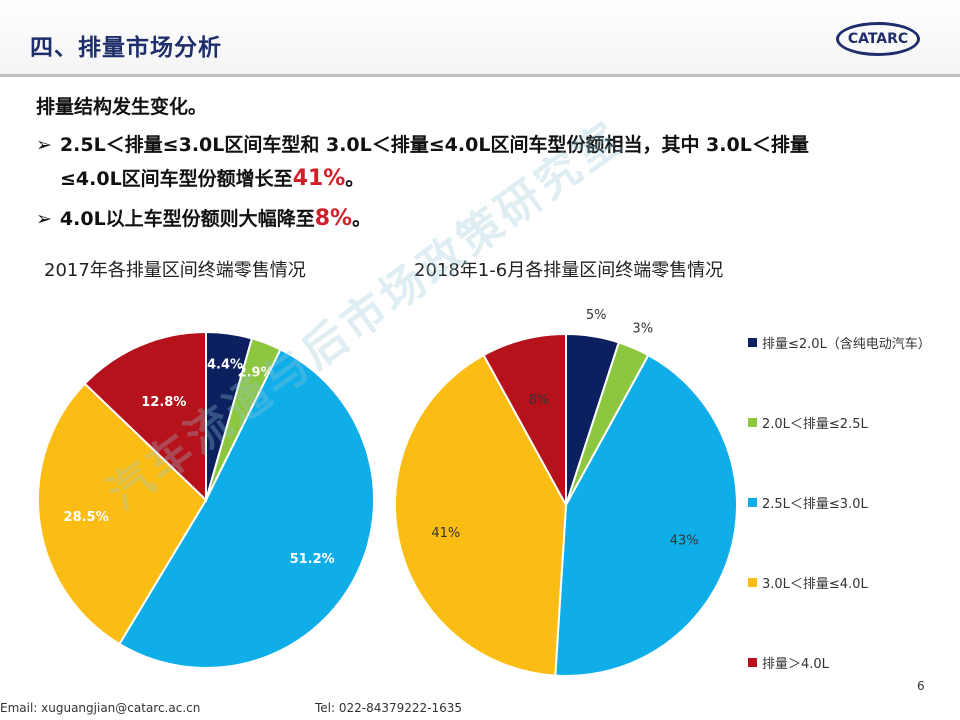  What do you see at coordinates (815, 504) in the screenshot?
I see `legend-label: 2.5L＜排量≤3.0L` at bounding box center [815, 504].